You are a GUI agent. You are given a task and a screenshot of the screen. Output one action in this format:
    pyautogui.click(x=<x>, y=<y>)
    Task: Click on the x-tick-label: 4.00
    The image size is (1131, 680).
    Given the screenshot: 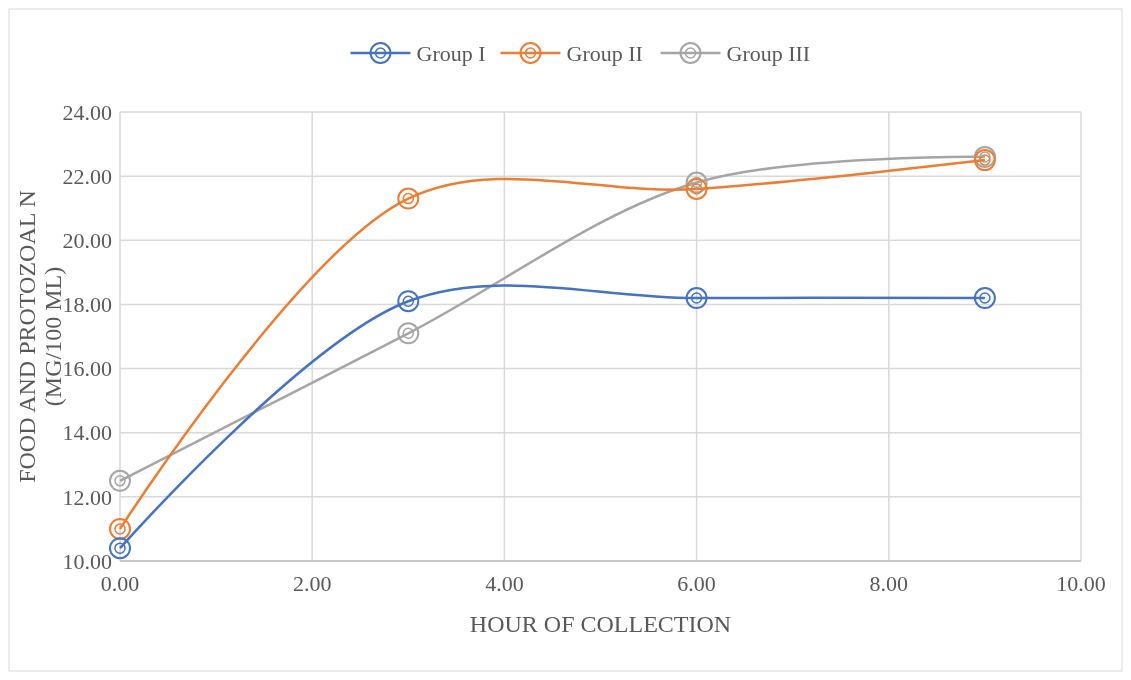 What is the action you would take?
    pyautogui.click(x=504, y=583)
    